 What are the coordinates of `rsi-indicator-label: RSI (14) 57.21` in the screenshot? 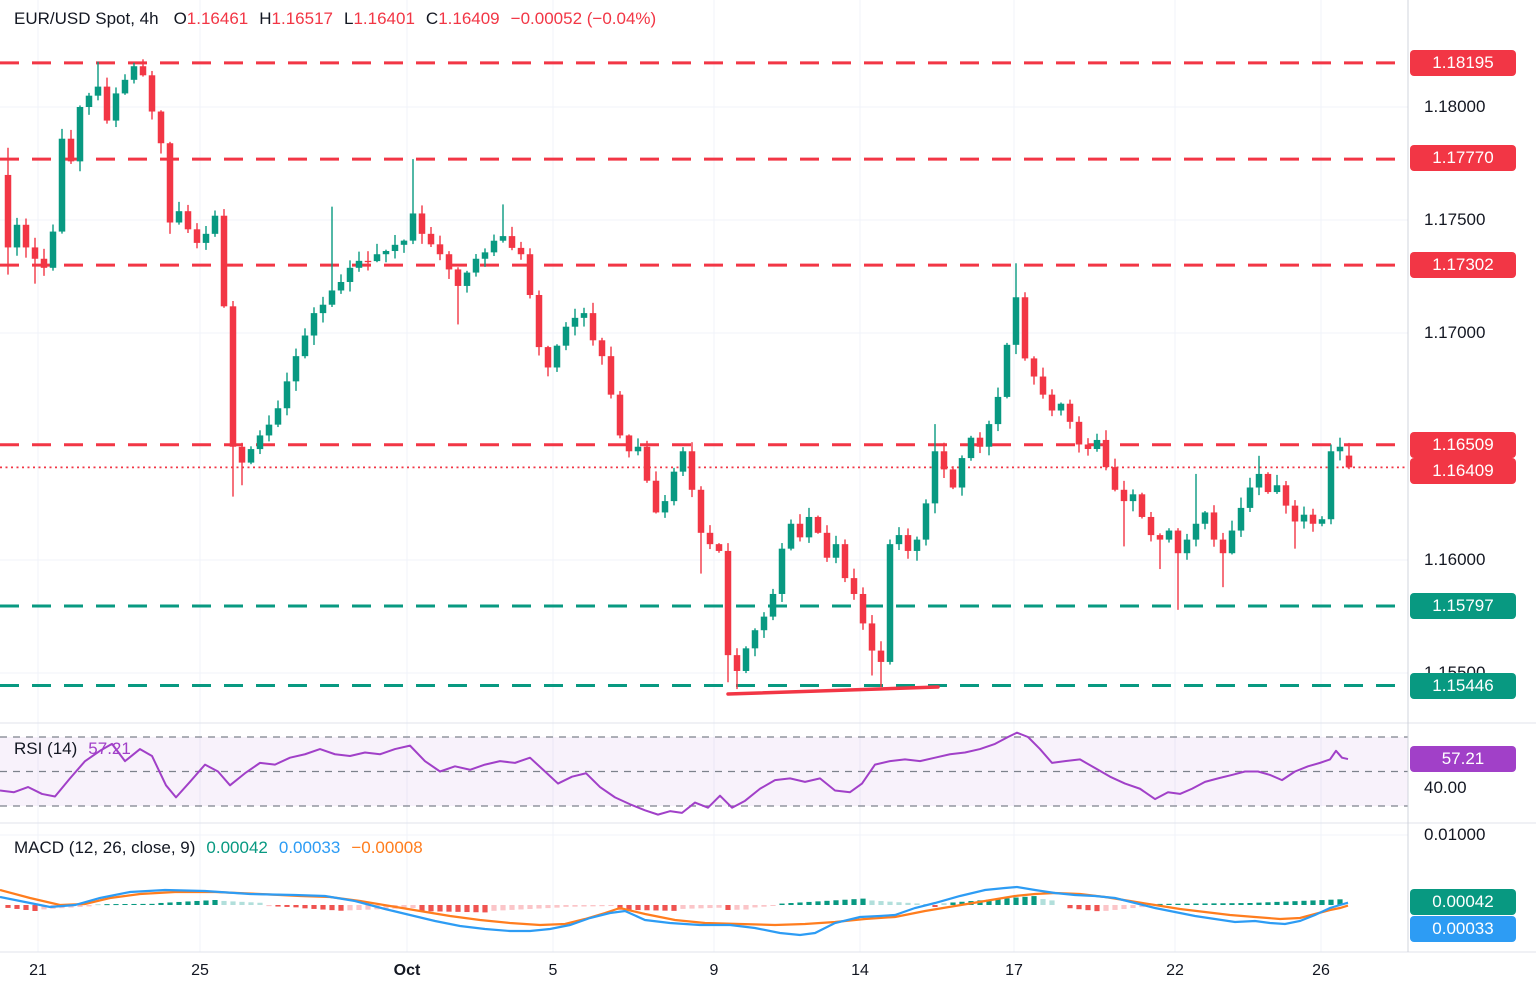 It's located at (72, 749).